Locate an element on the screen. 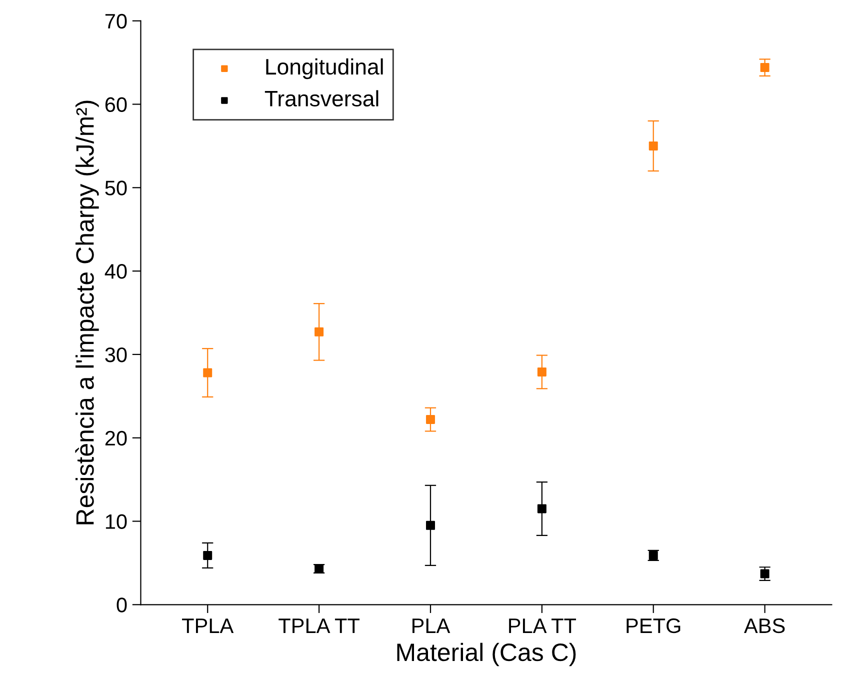  y-tick-label: 20 is located at coordinates (116, 438).